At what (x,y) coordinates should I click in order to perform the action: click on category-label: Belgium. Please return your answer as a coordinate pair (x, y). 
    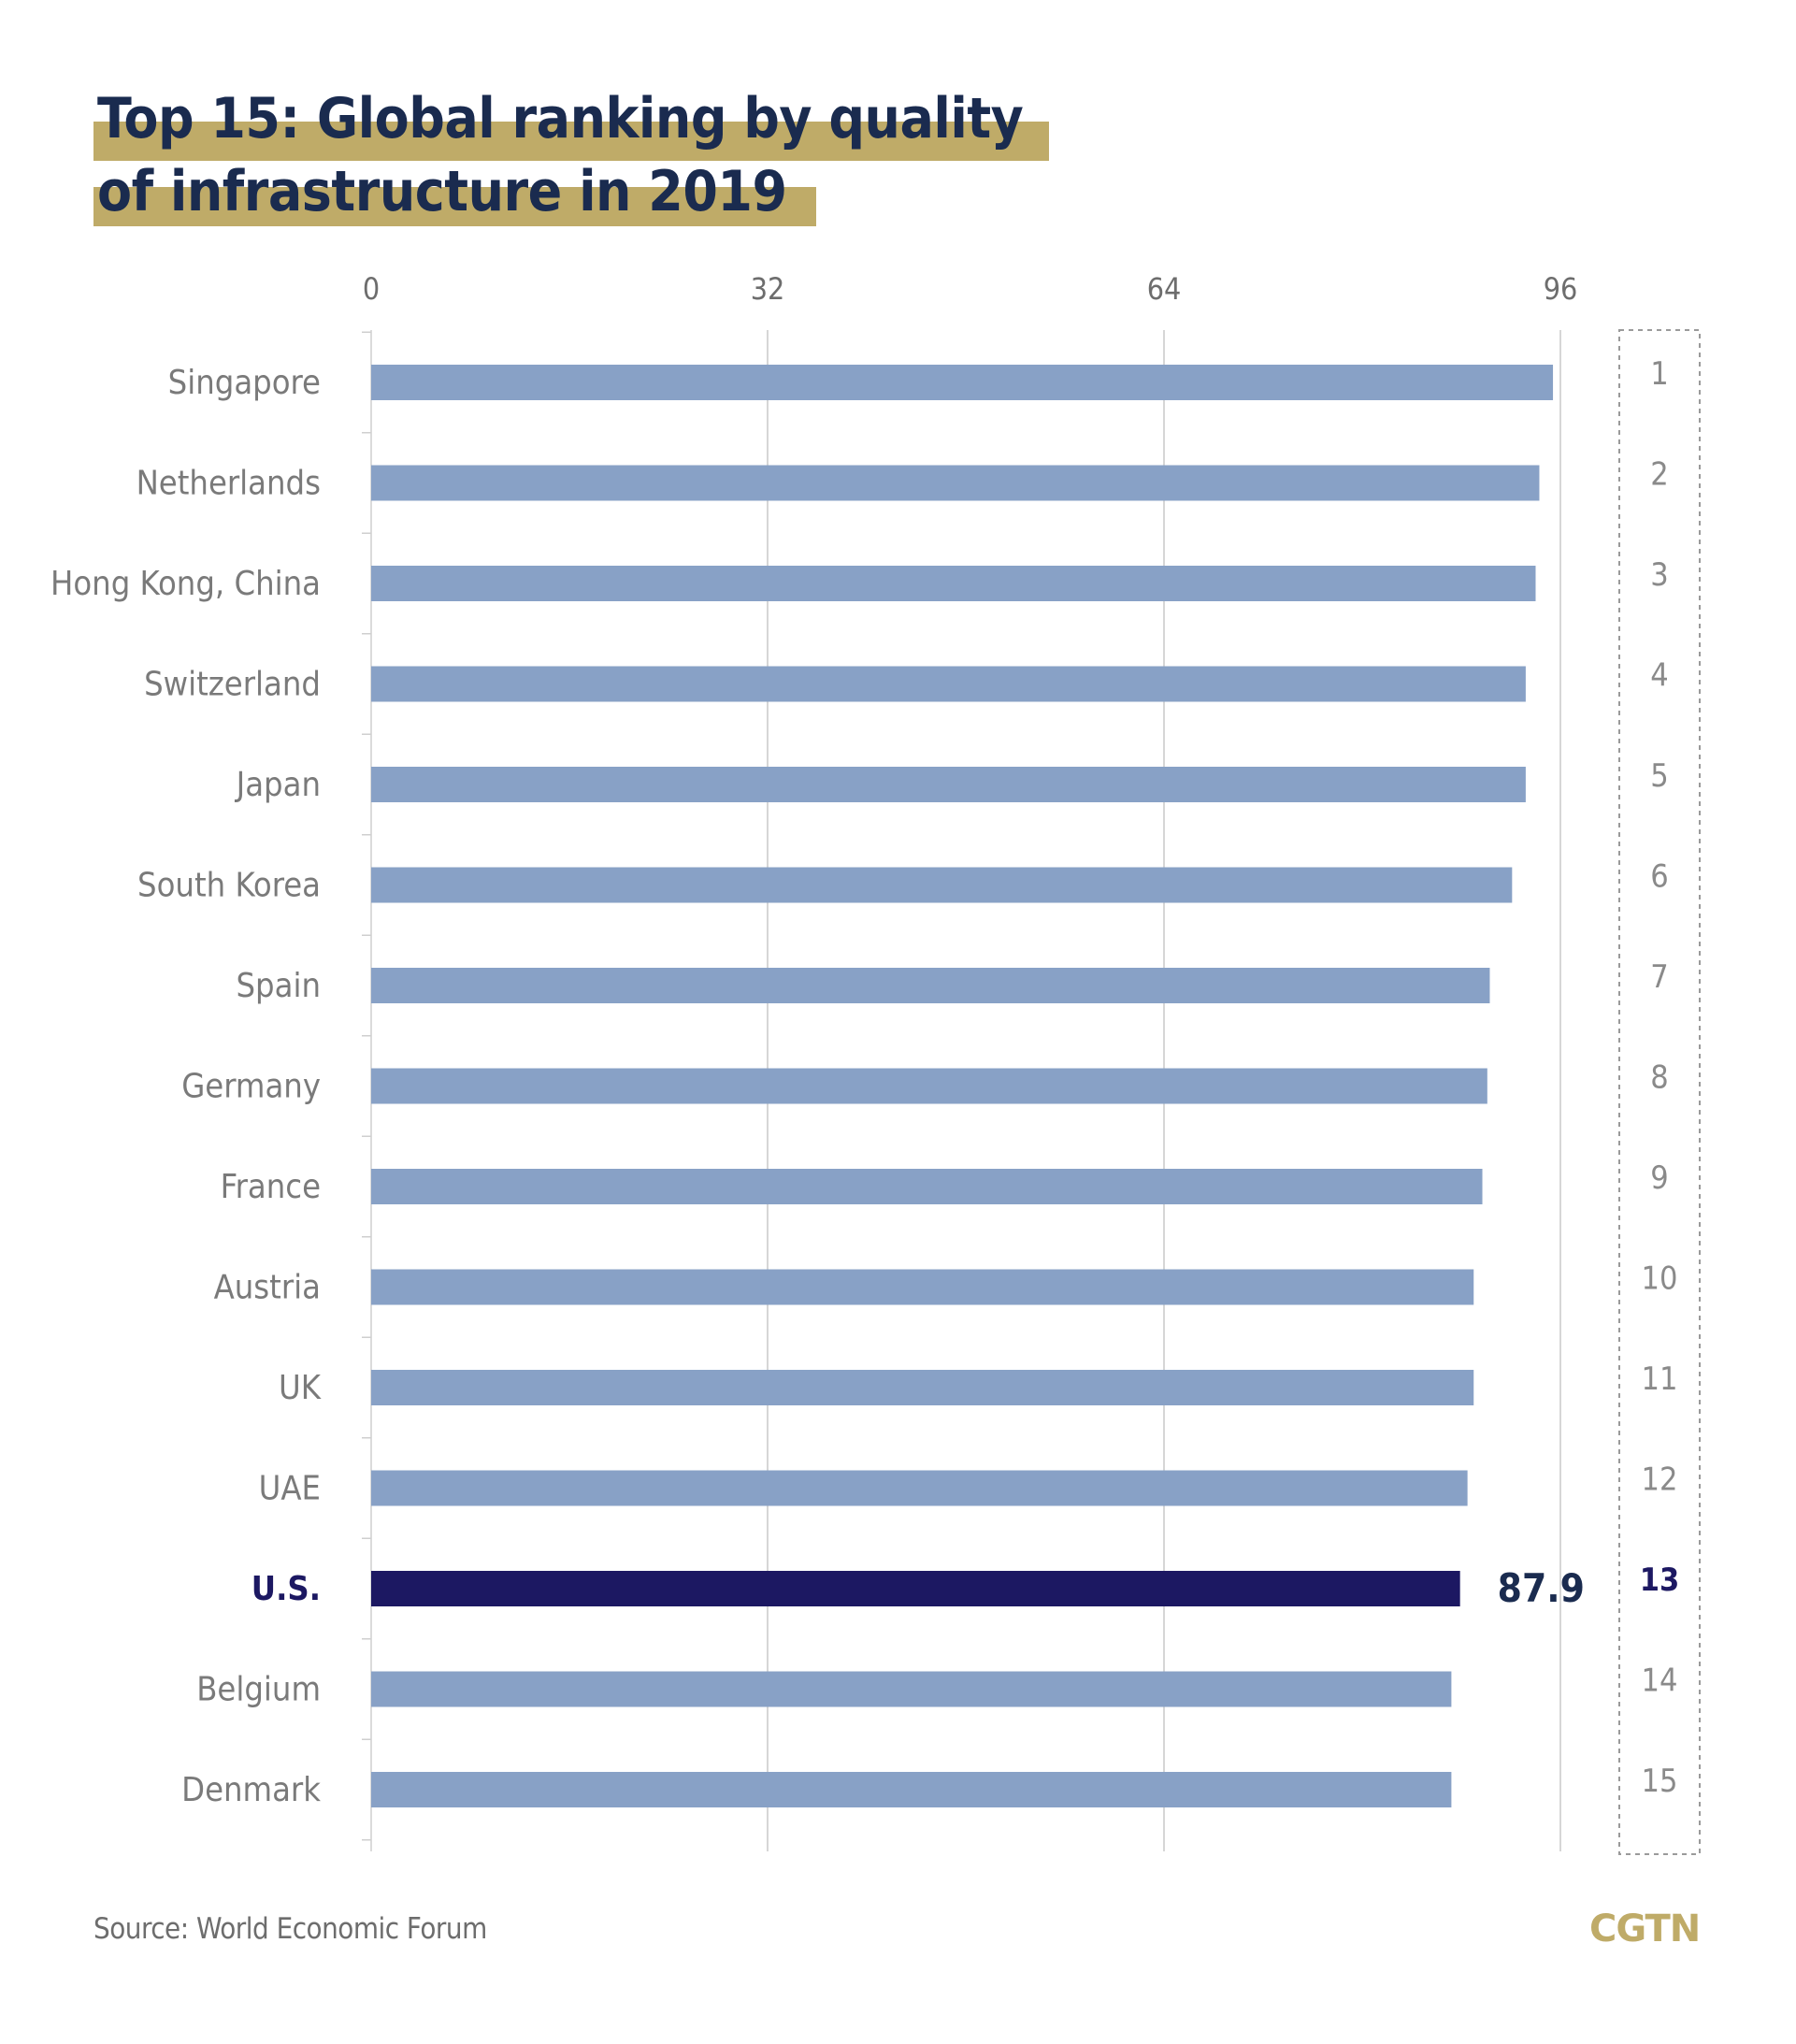
    Looking at the image, I should click on (258, 1690).